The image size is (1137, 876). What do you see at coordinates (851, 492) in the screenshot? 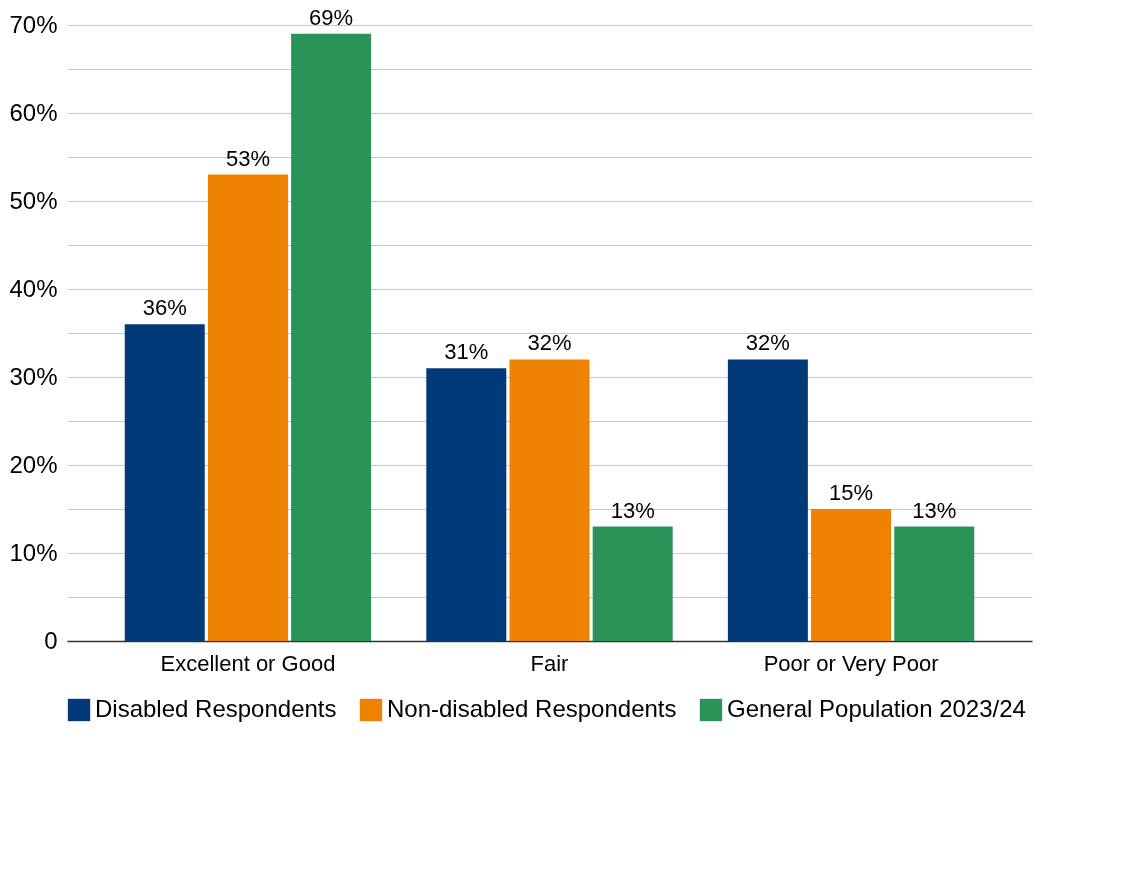
I see `data-label: 15%` at bounding box center [851, 492].